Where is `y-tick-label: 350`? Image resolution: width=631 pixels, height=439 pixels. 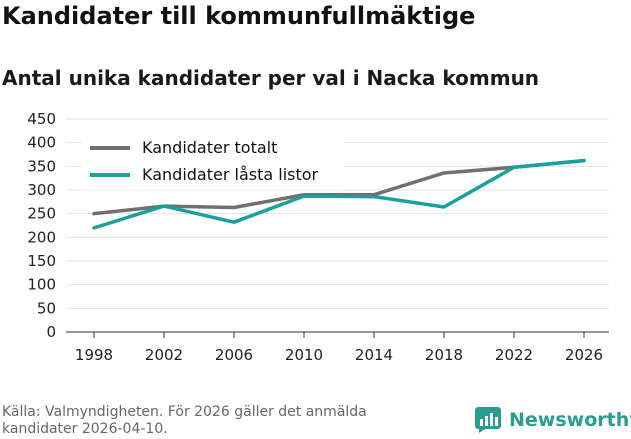
y-tick-label: 350 is located at coordinates (41, 166).